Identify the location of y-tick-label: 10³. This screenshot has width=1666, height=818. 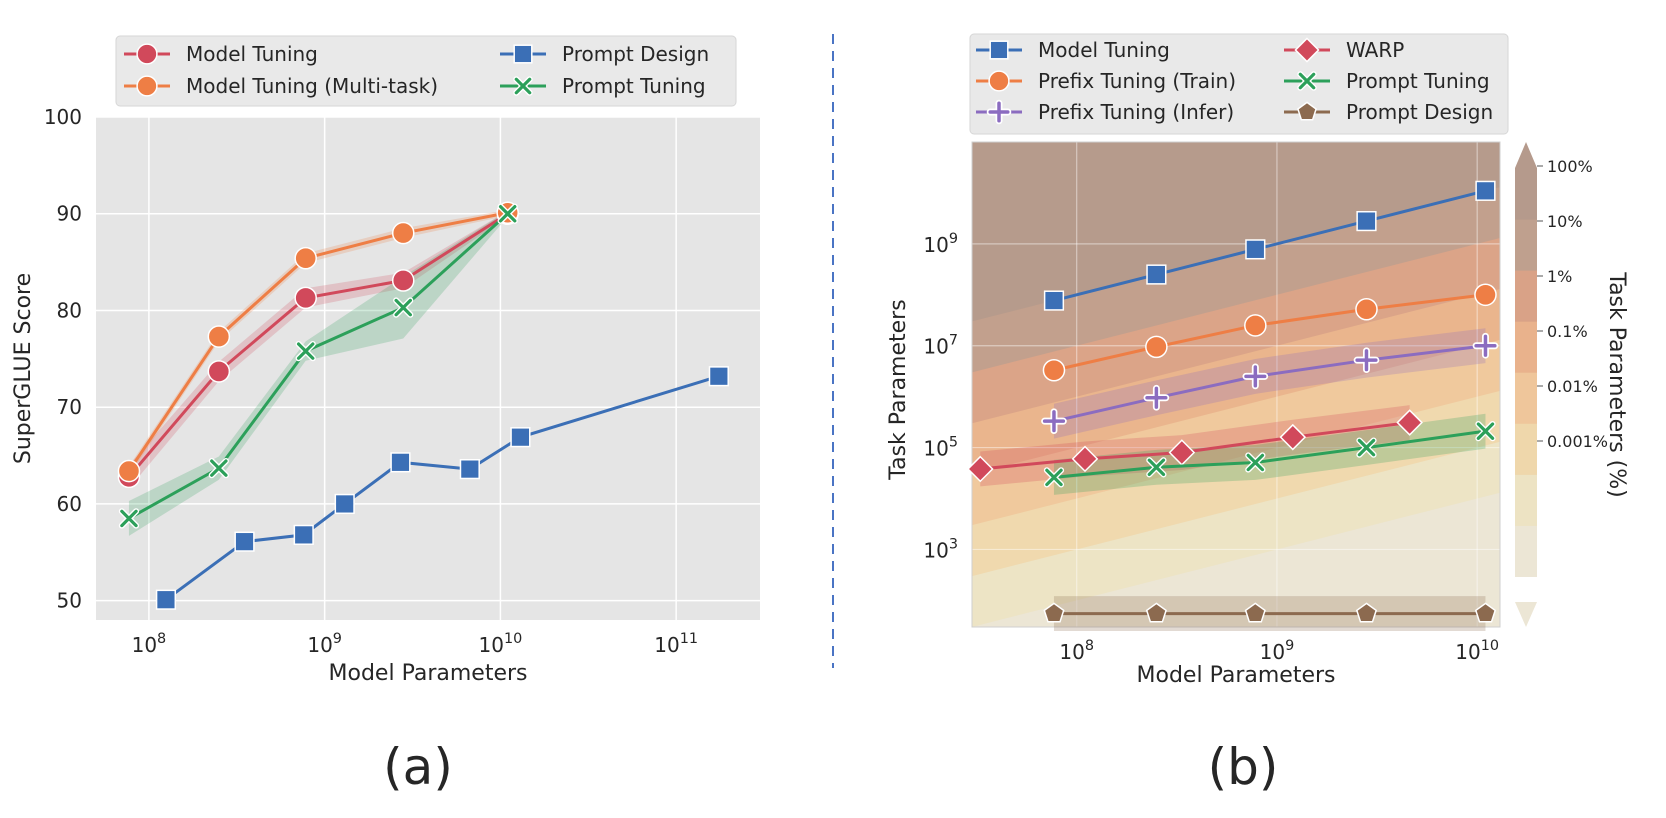
(940, 549).